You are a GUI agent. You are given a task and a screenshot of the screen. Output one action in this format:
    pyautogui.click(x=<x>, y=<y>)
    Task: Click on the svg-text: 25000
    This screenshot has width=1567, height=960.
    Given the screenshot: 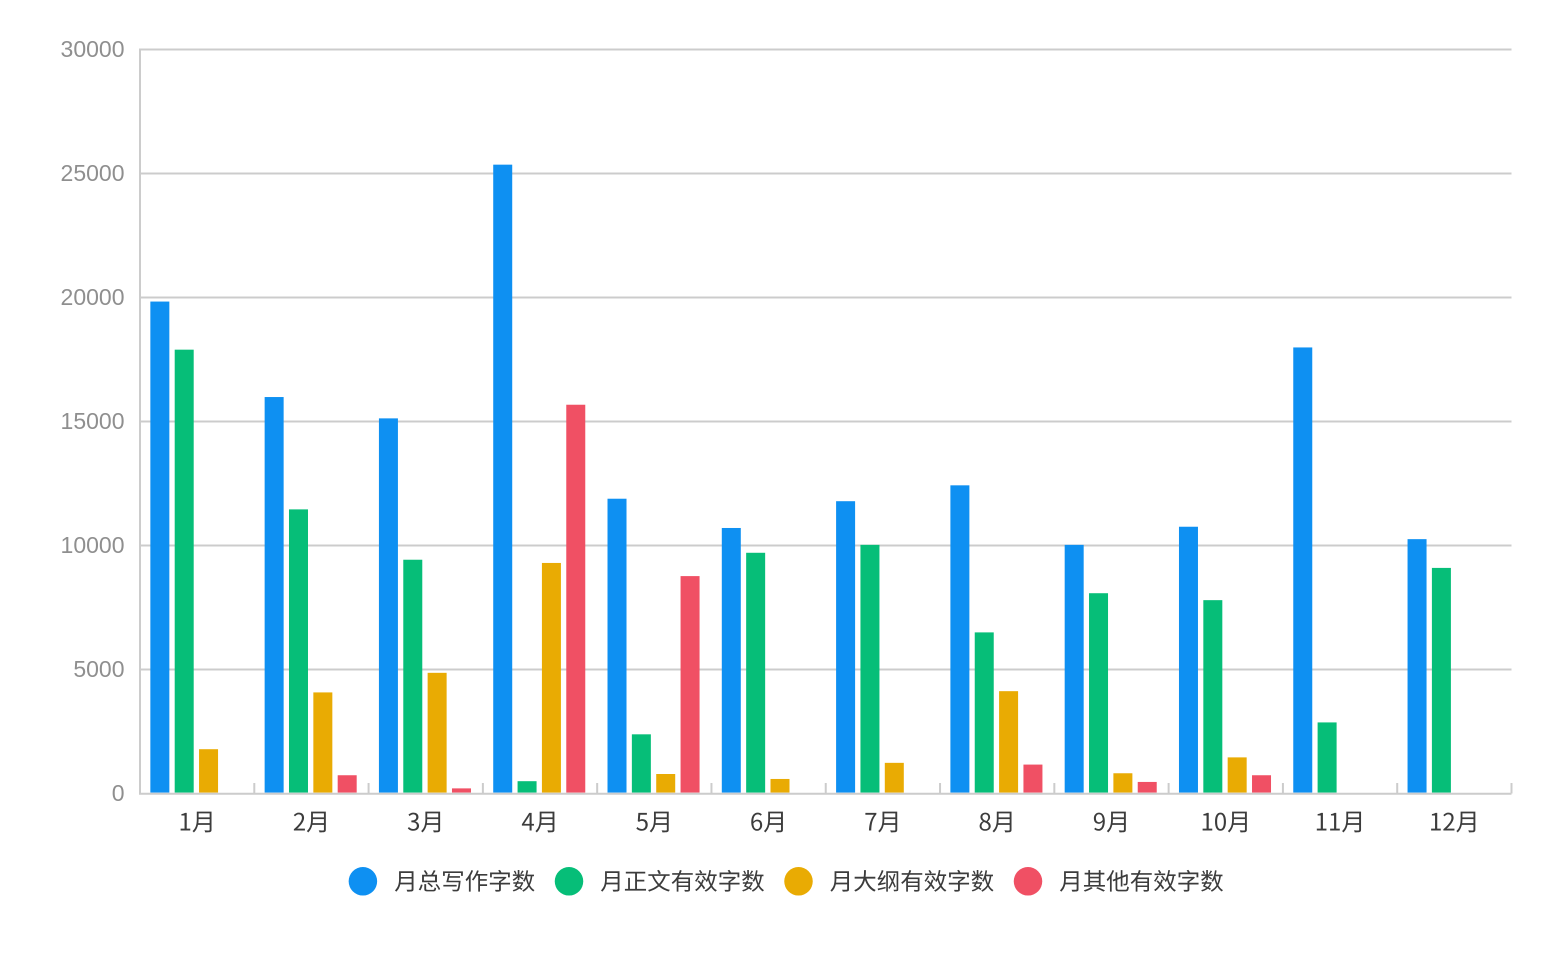 What is the action you would take?
    pyautogui.click(x=93, y=173)
    